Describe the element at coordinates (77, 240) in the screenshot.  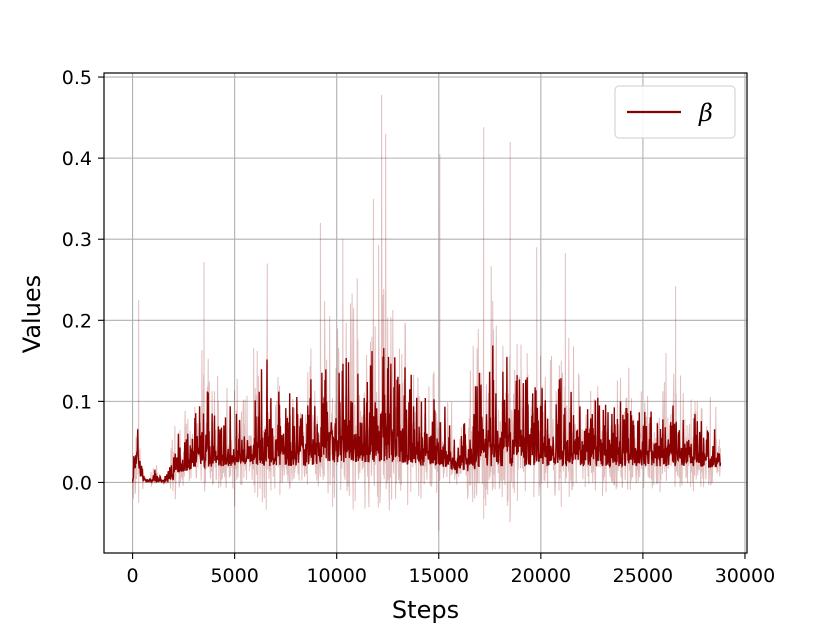
I see `y-tick-label: 0.3` at that location.